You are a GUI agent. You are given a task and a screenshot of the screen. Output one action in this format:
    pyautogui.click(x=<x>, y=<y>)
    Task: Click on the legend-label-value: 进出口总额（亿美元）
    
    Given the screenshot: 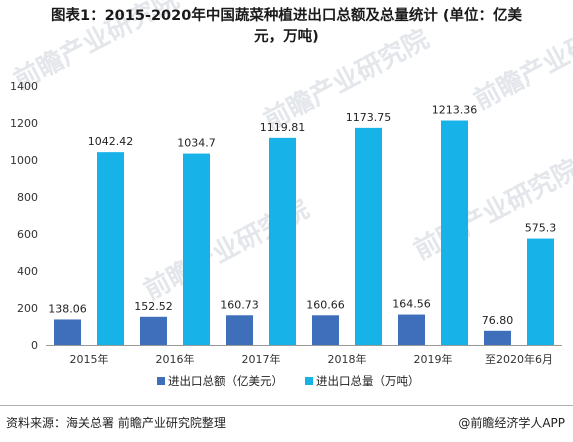 What is the action you would take?
    pyautogui.click(x=225, y=381)
    